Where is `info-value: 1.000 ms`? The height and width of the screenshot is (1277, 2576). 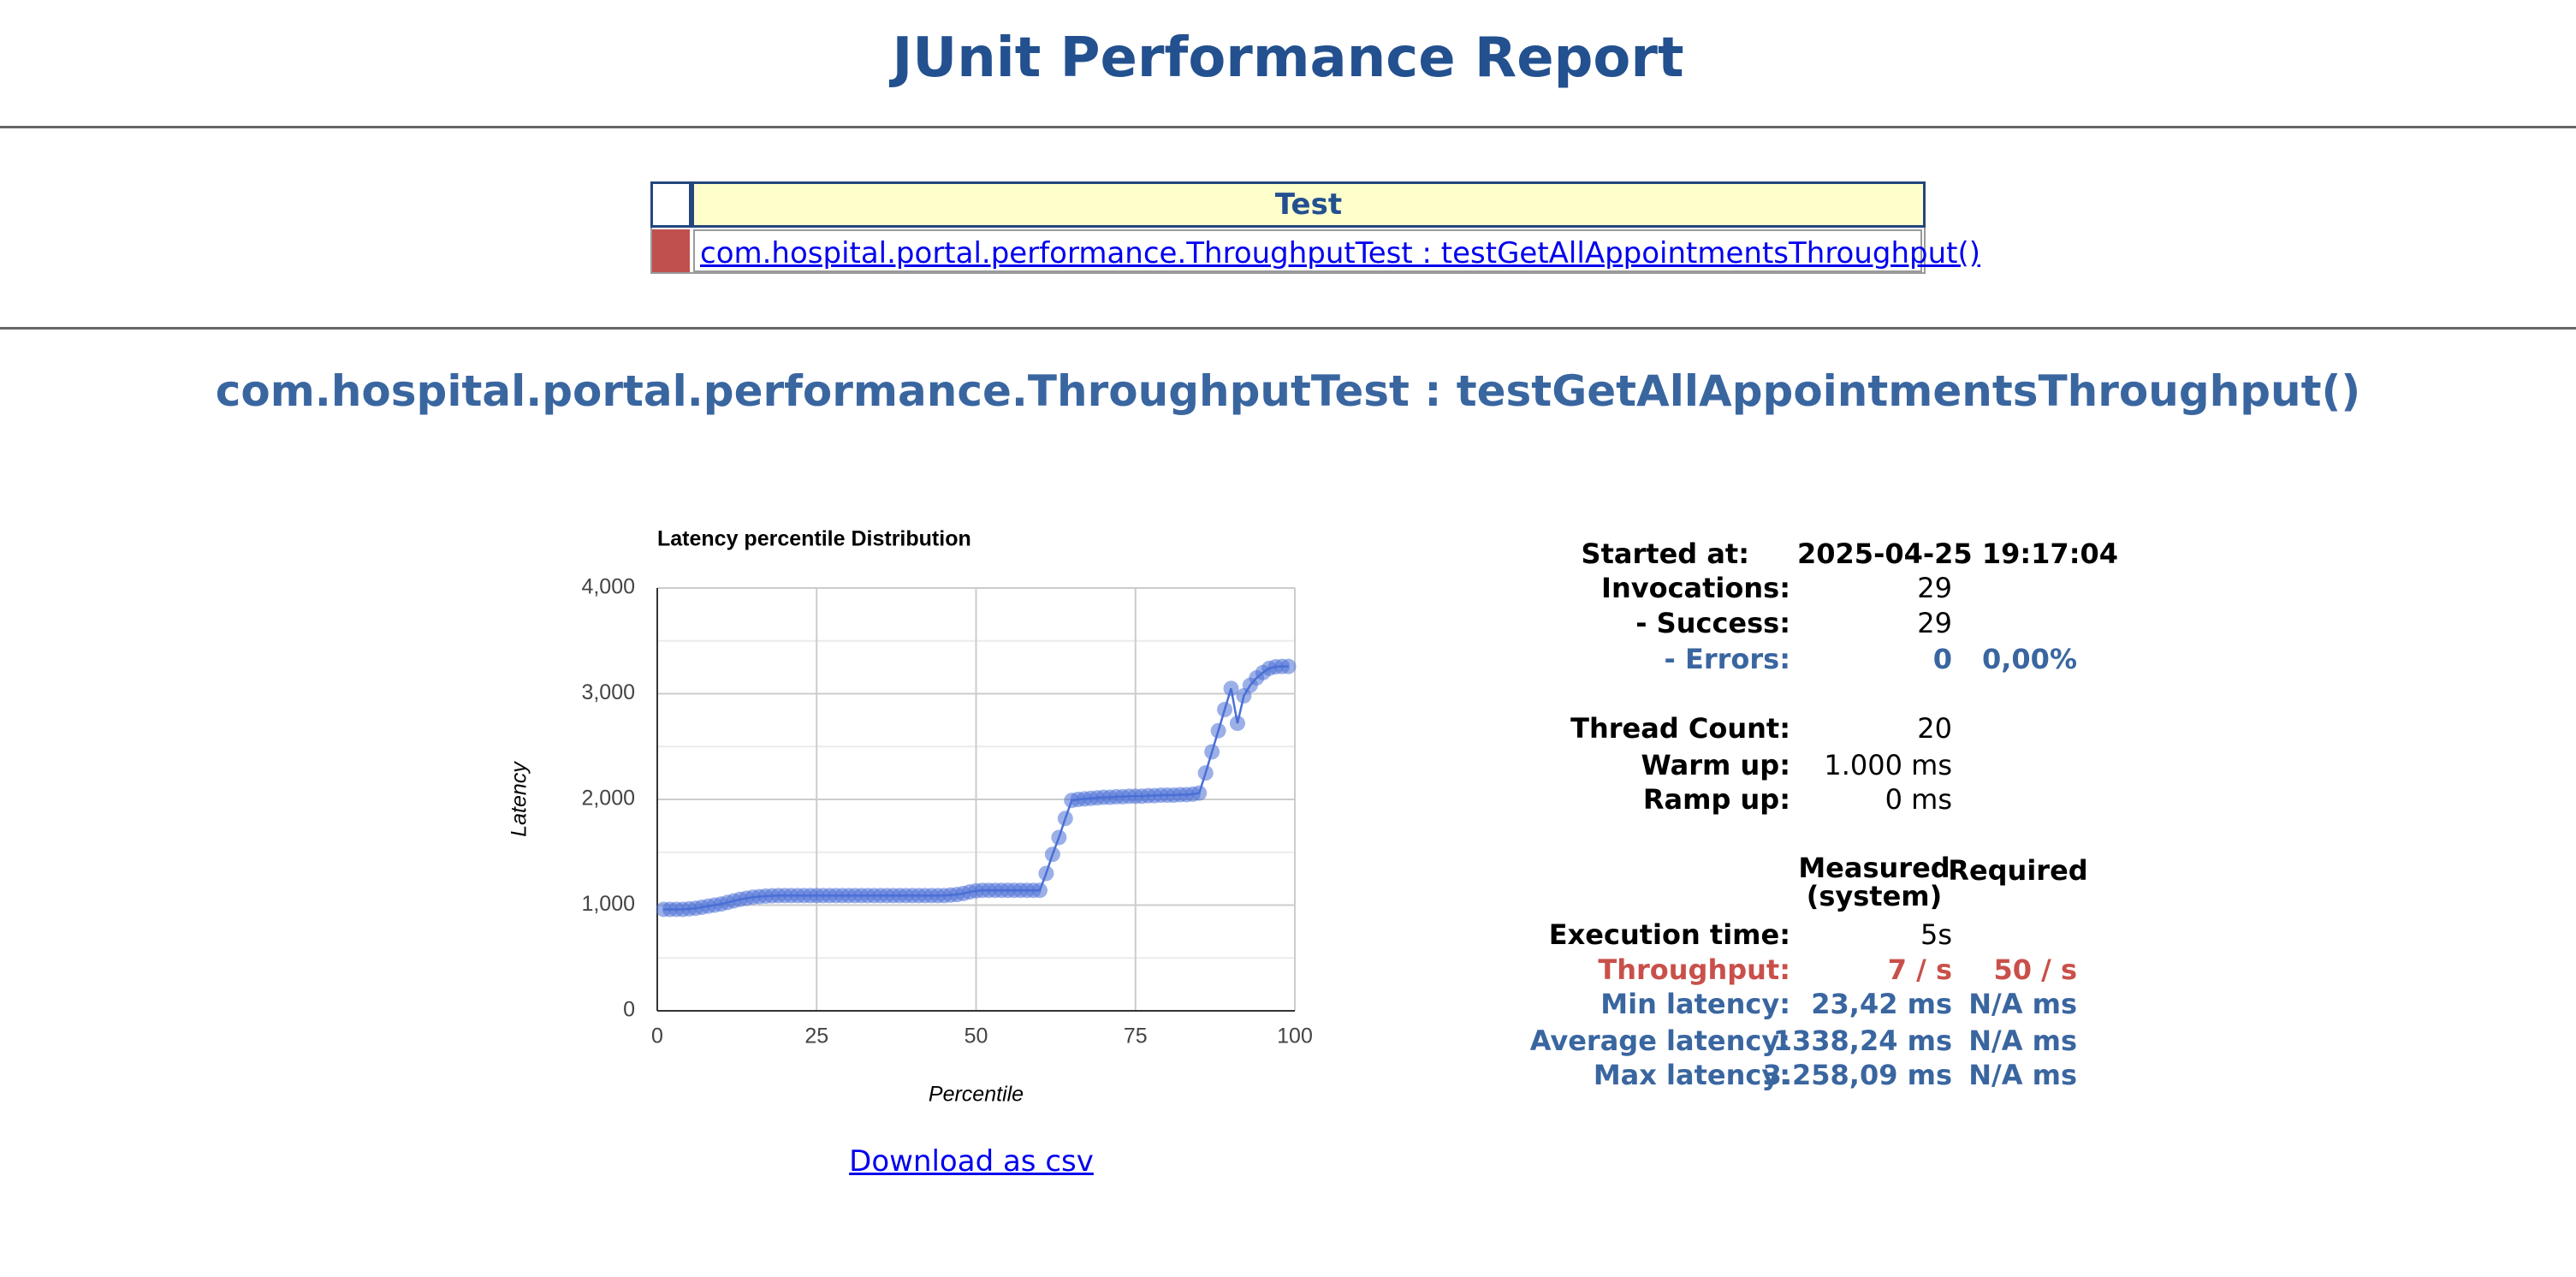
info-value: 1.000 ms is located at coordinates (1888, 765).